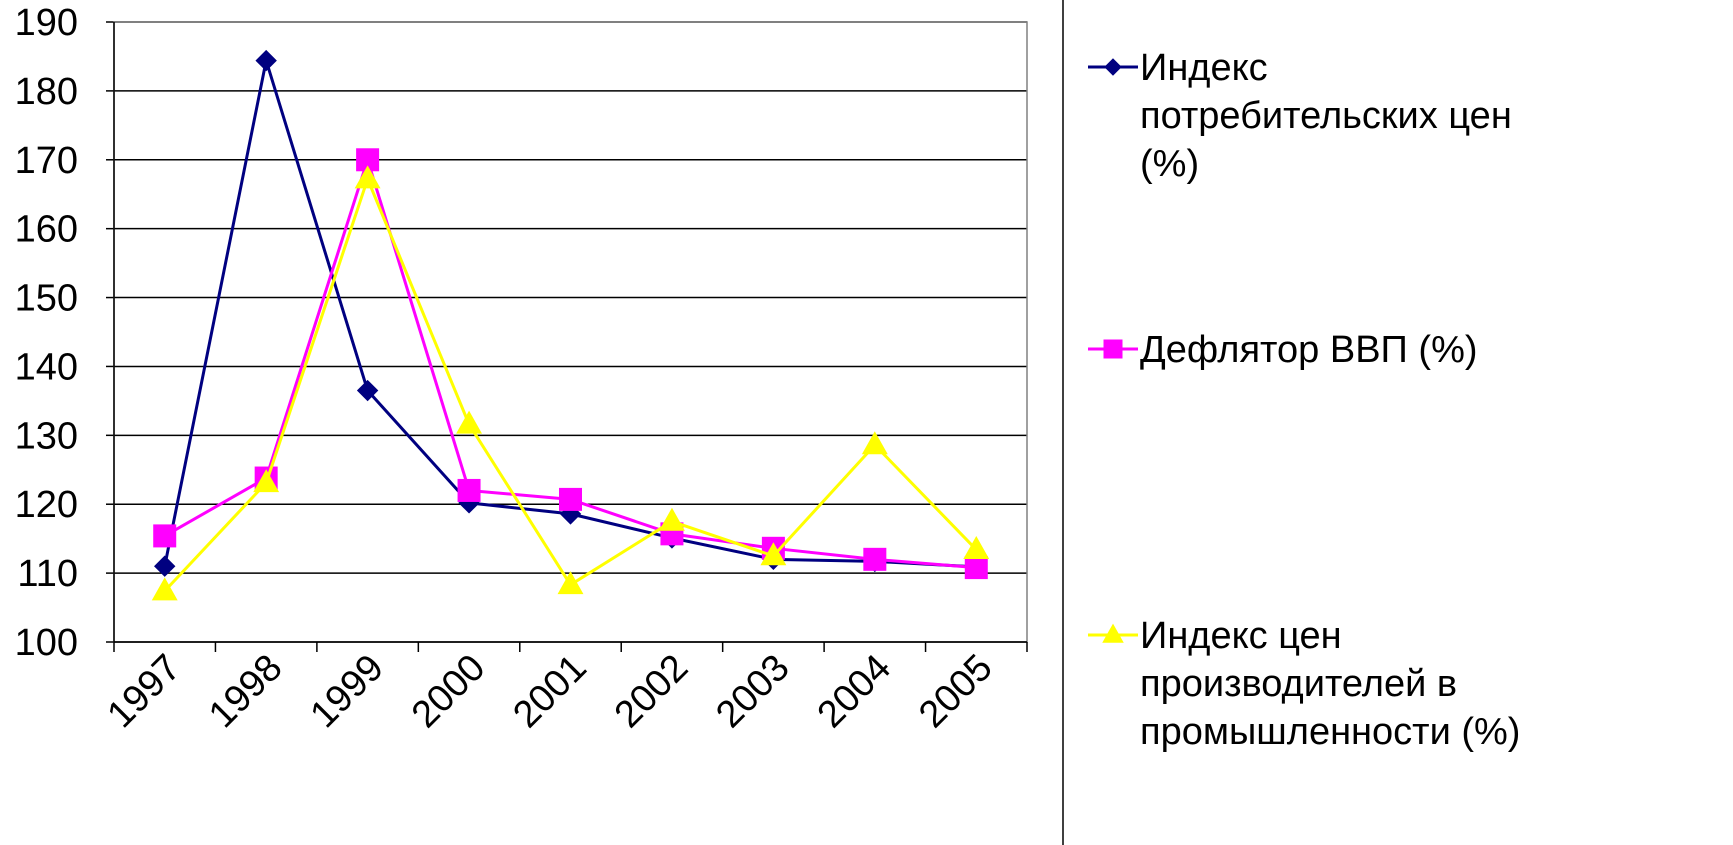 The image size is (1733, 845). I want to click on y-tick-label: 160, so click(46, 230).